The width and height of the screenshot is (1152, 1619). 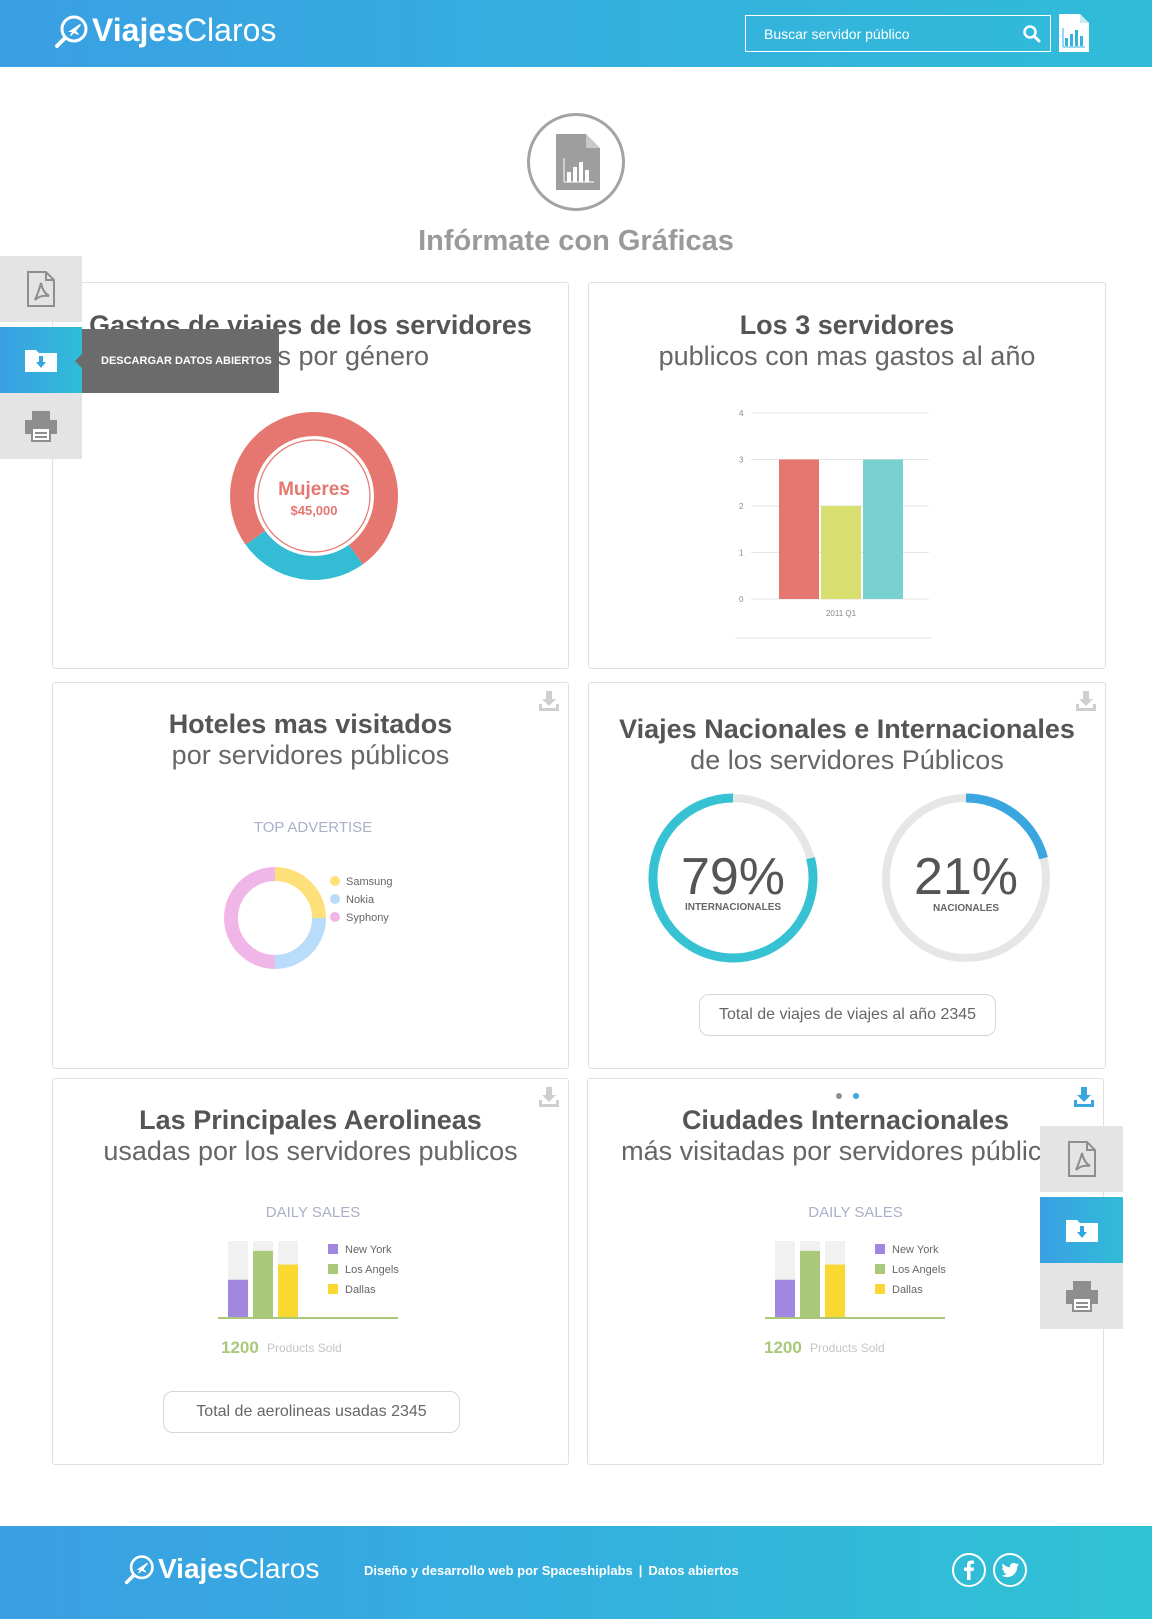 I want to click on donut-slice-samsung, so click(x=300, y=893).